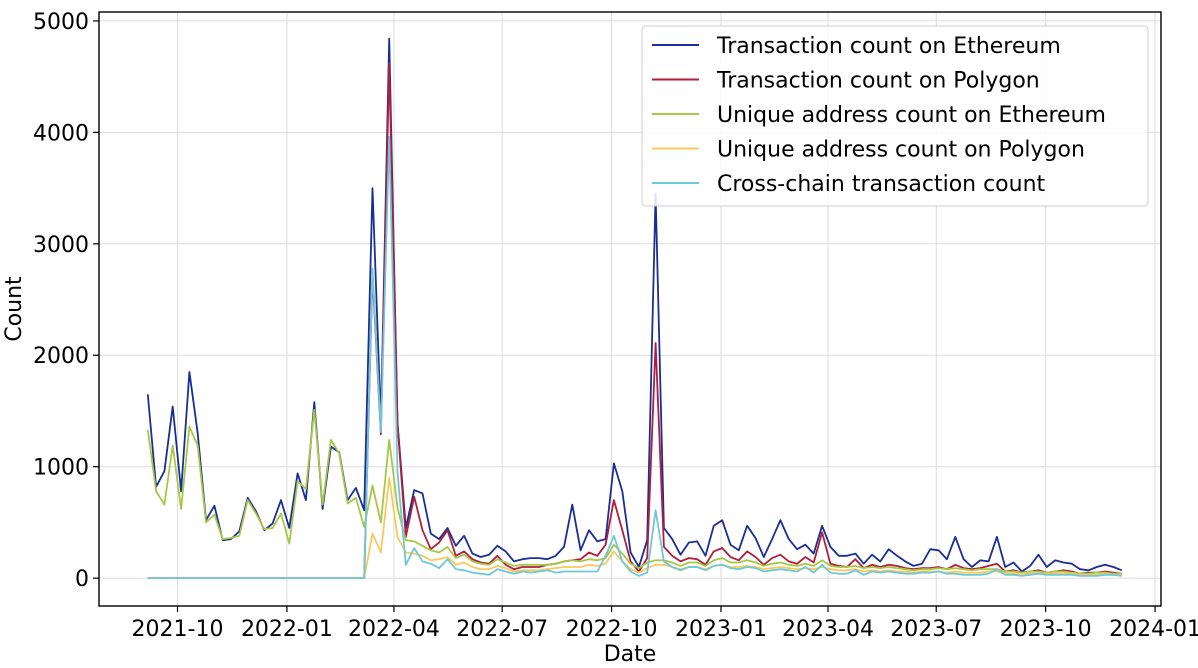 The image size is (1198, 668). I want to click on x-tick-label: 2022-07, so click(502, 629).